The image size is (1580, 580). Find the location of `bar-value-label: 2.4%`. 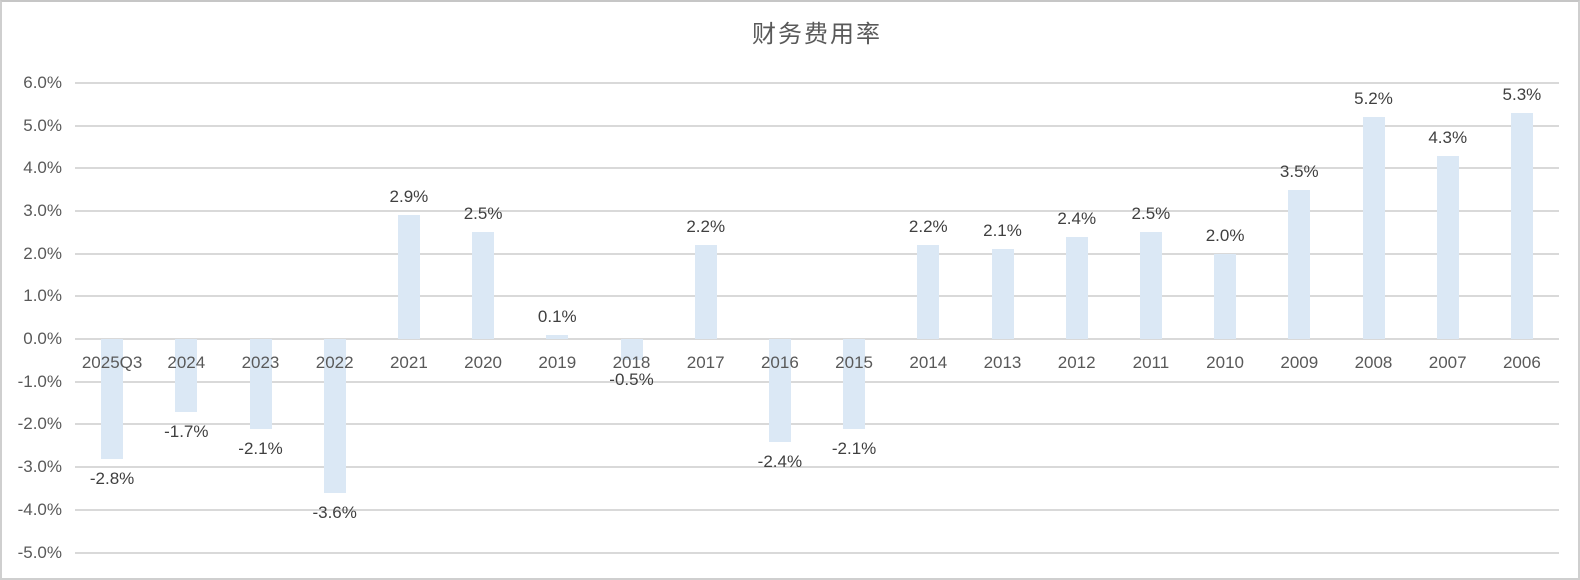

bar-value-label: 2.4% is located at coordinates (1077, 218).